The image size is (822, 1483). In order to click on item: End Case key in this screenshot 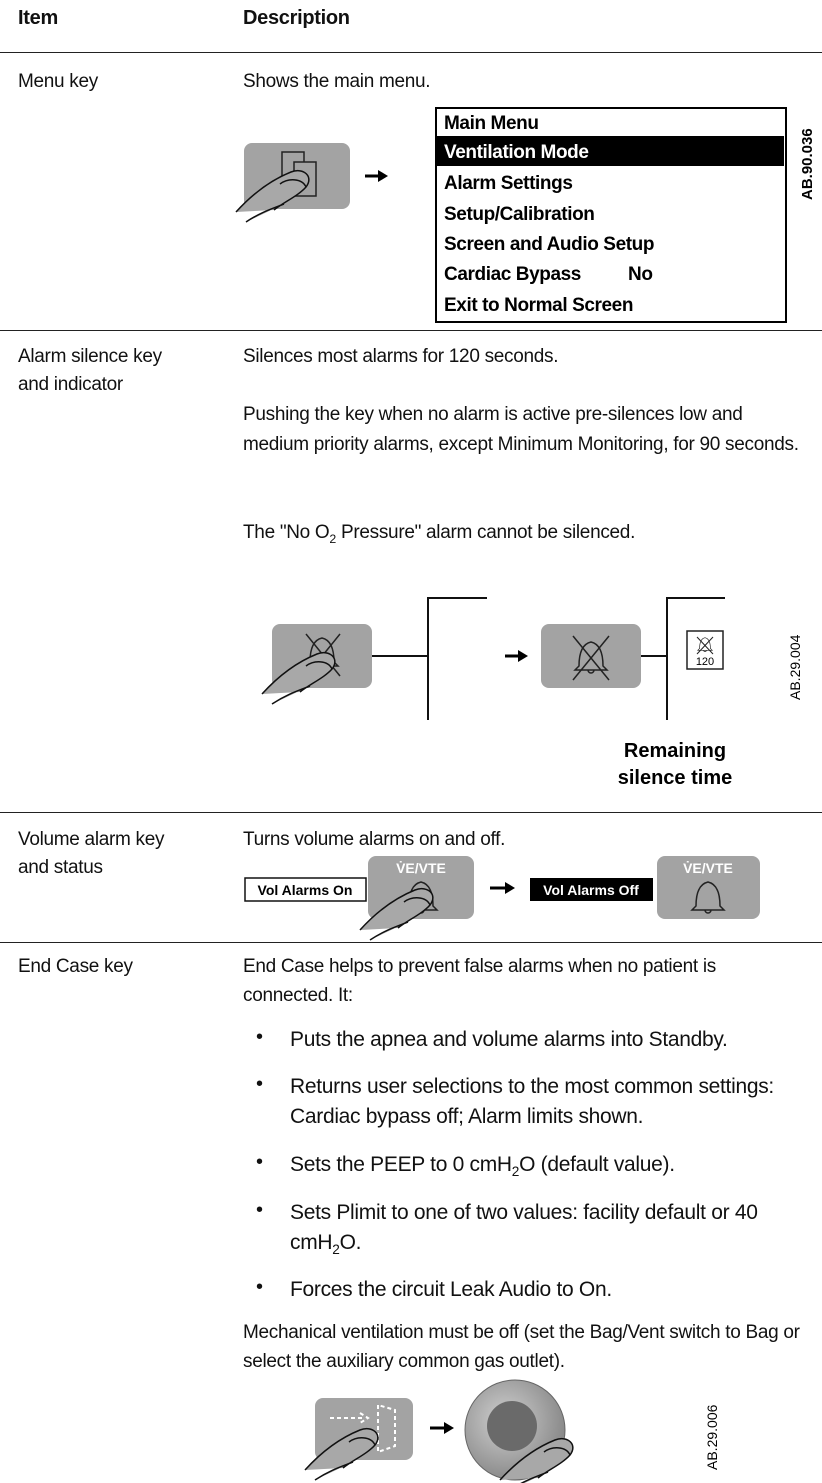, I will do `click(75, 966)`.